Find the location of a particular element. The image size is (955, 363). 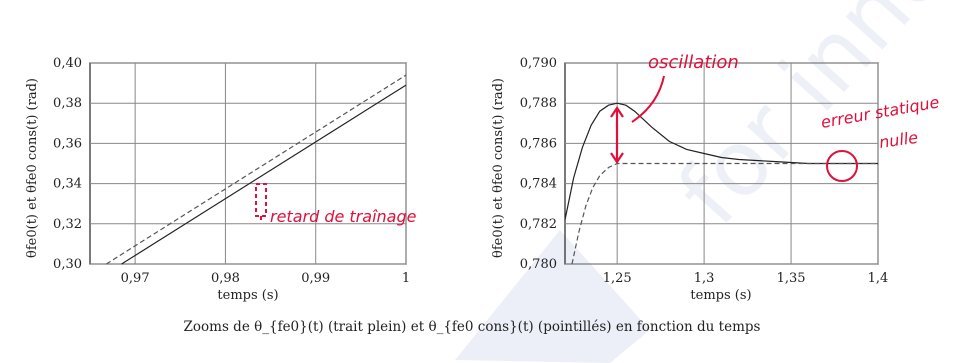

left-y-tick-label: 0,38 is located at coordinates (67, 103).